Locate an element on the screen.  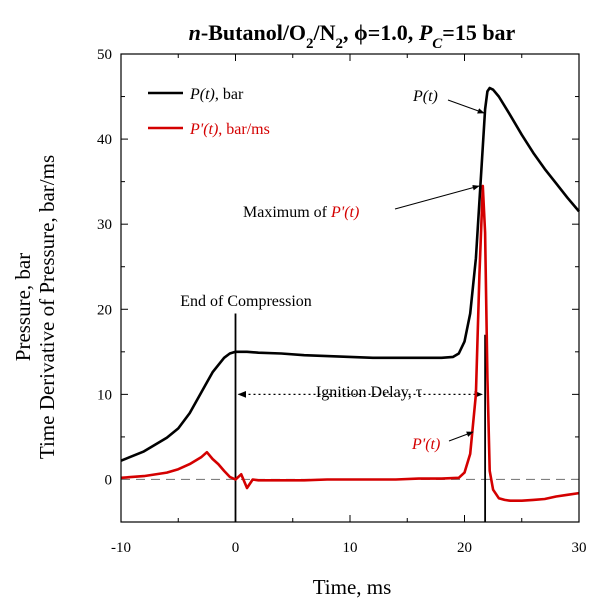
title-p: P is located at coordinates (425, 32).